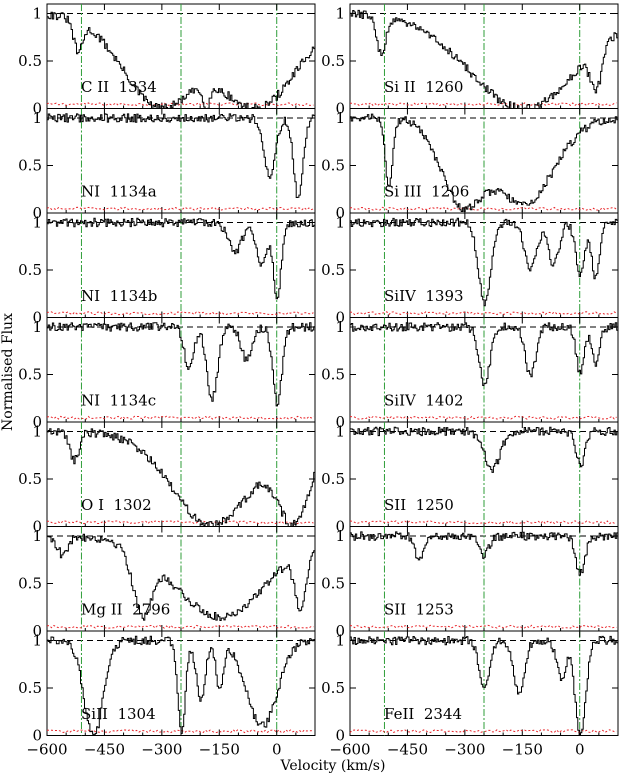 The image size is (622, 777). Describe the element at coordinates (423, 714) in the screenshot. I see `ion-label: FeII 2344` at that location.